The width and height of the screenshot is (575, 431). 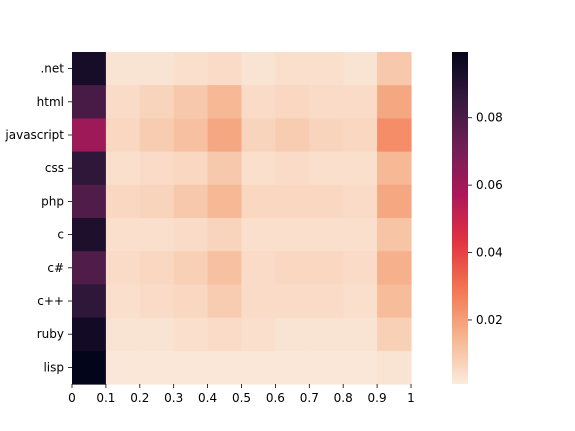 What do you see at coordinates (241, 398) in the screenshot?
I see `x-tick-label: 0.5` at bounding box center [241, 398].